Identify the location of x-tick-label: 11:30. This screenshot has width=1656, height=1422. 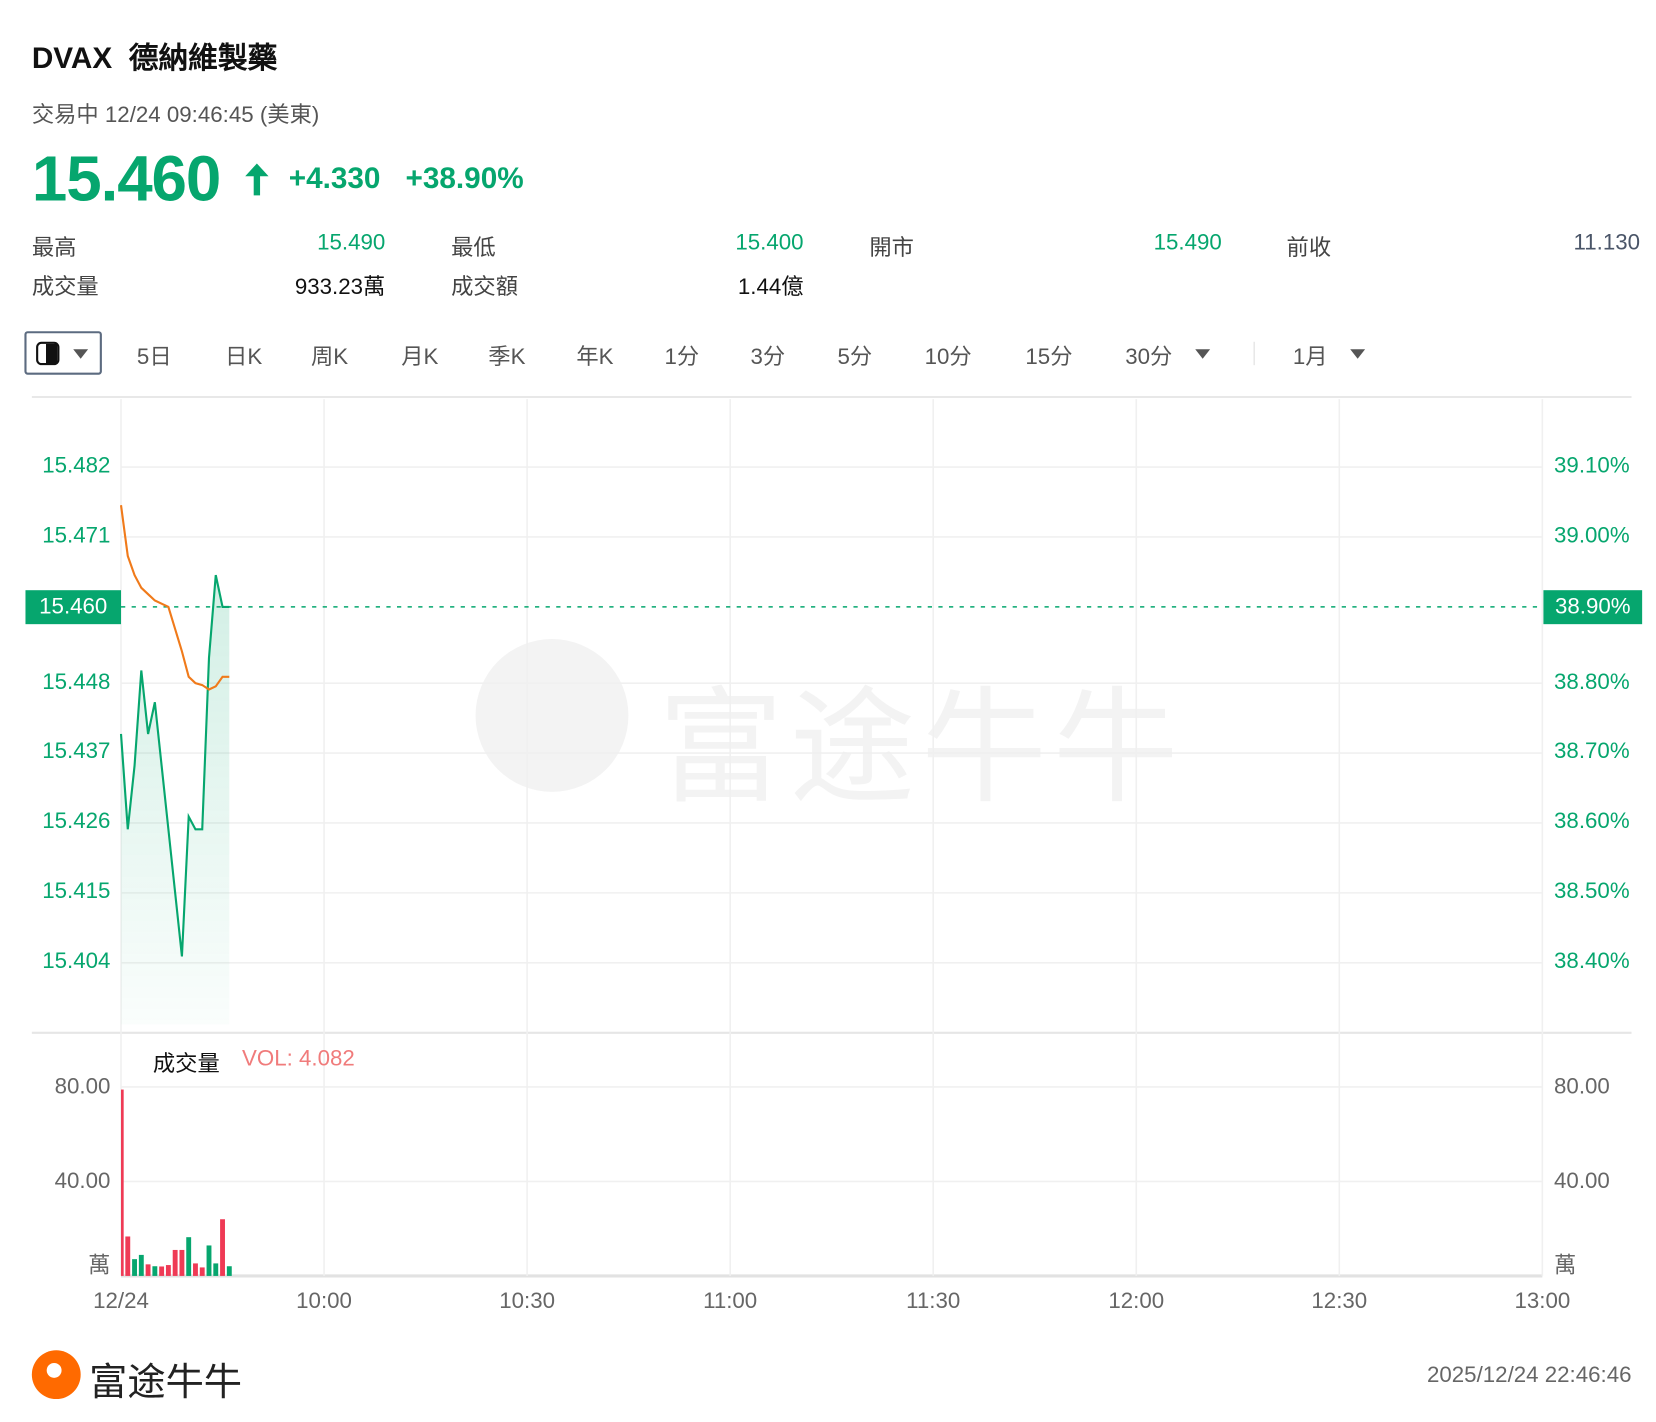
(933, 1301).